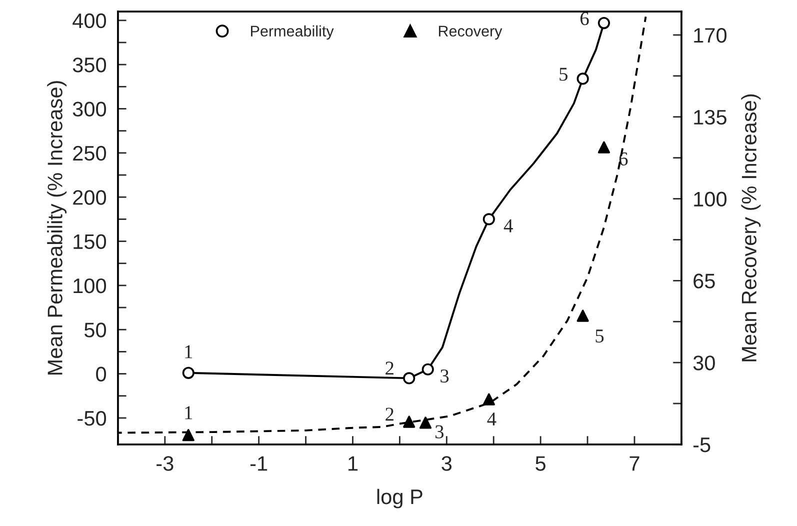  I want to click on y-tick-label: 250, so click(89, 153).